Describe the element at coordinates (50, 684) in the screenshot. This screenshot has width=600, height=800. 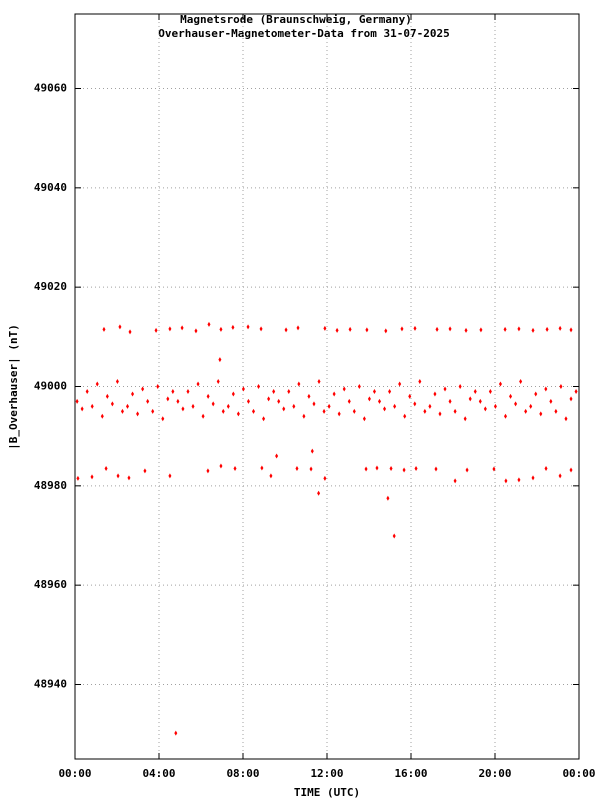
I see `y-tick-label: 48940` at that location.